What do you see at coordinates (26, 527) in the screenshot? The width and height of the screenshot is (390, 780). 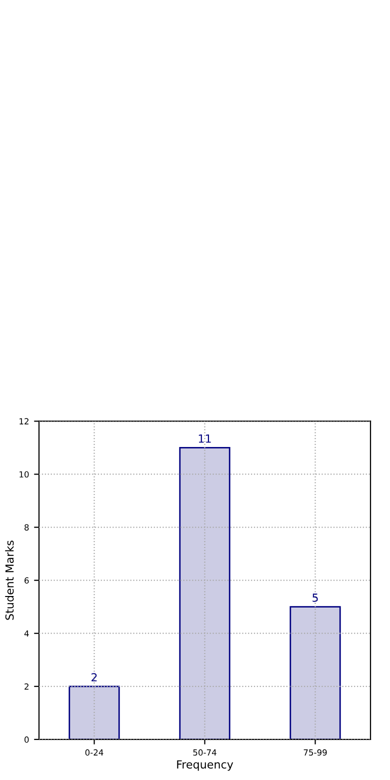 I see `y-tick-label: 8` at bounding box center [26, 527].